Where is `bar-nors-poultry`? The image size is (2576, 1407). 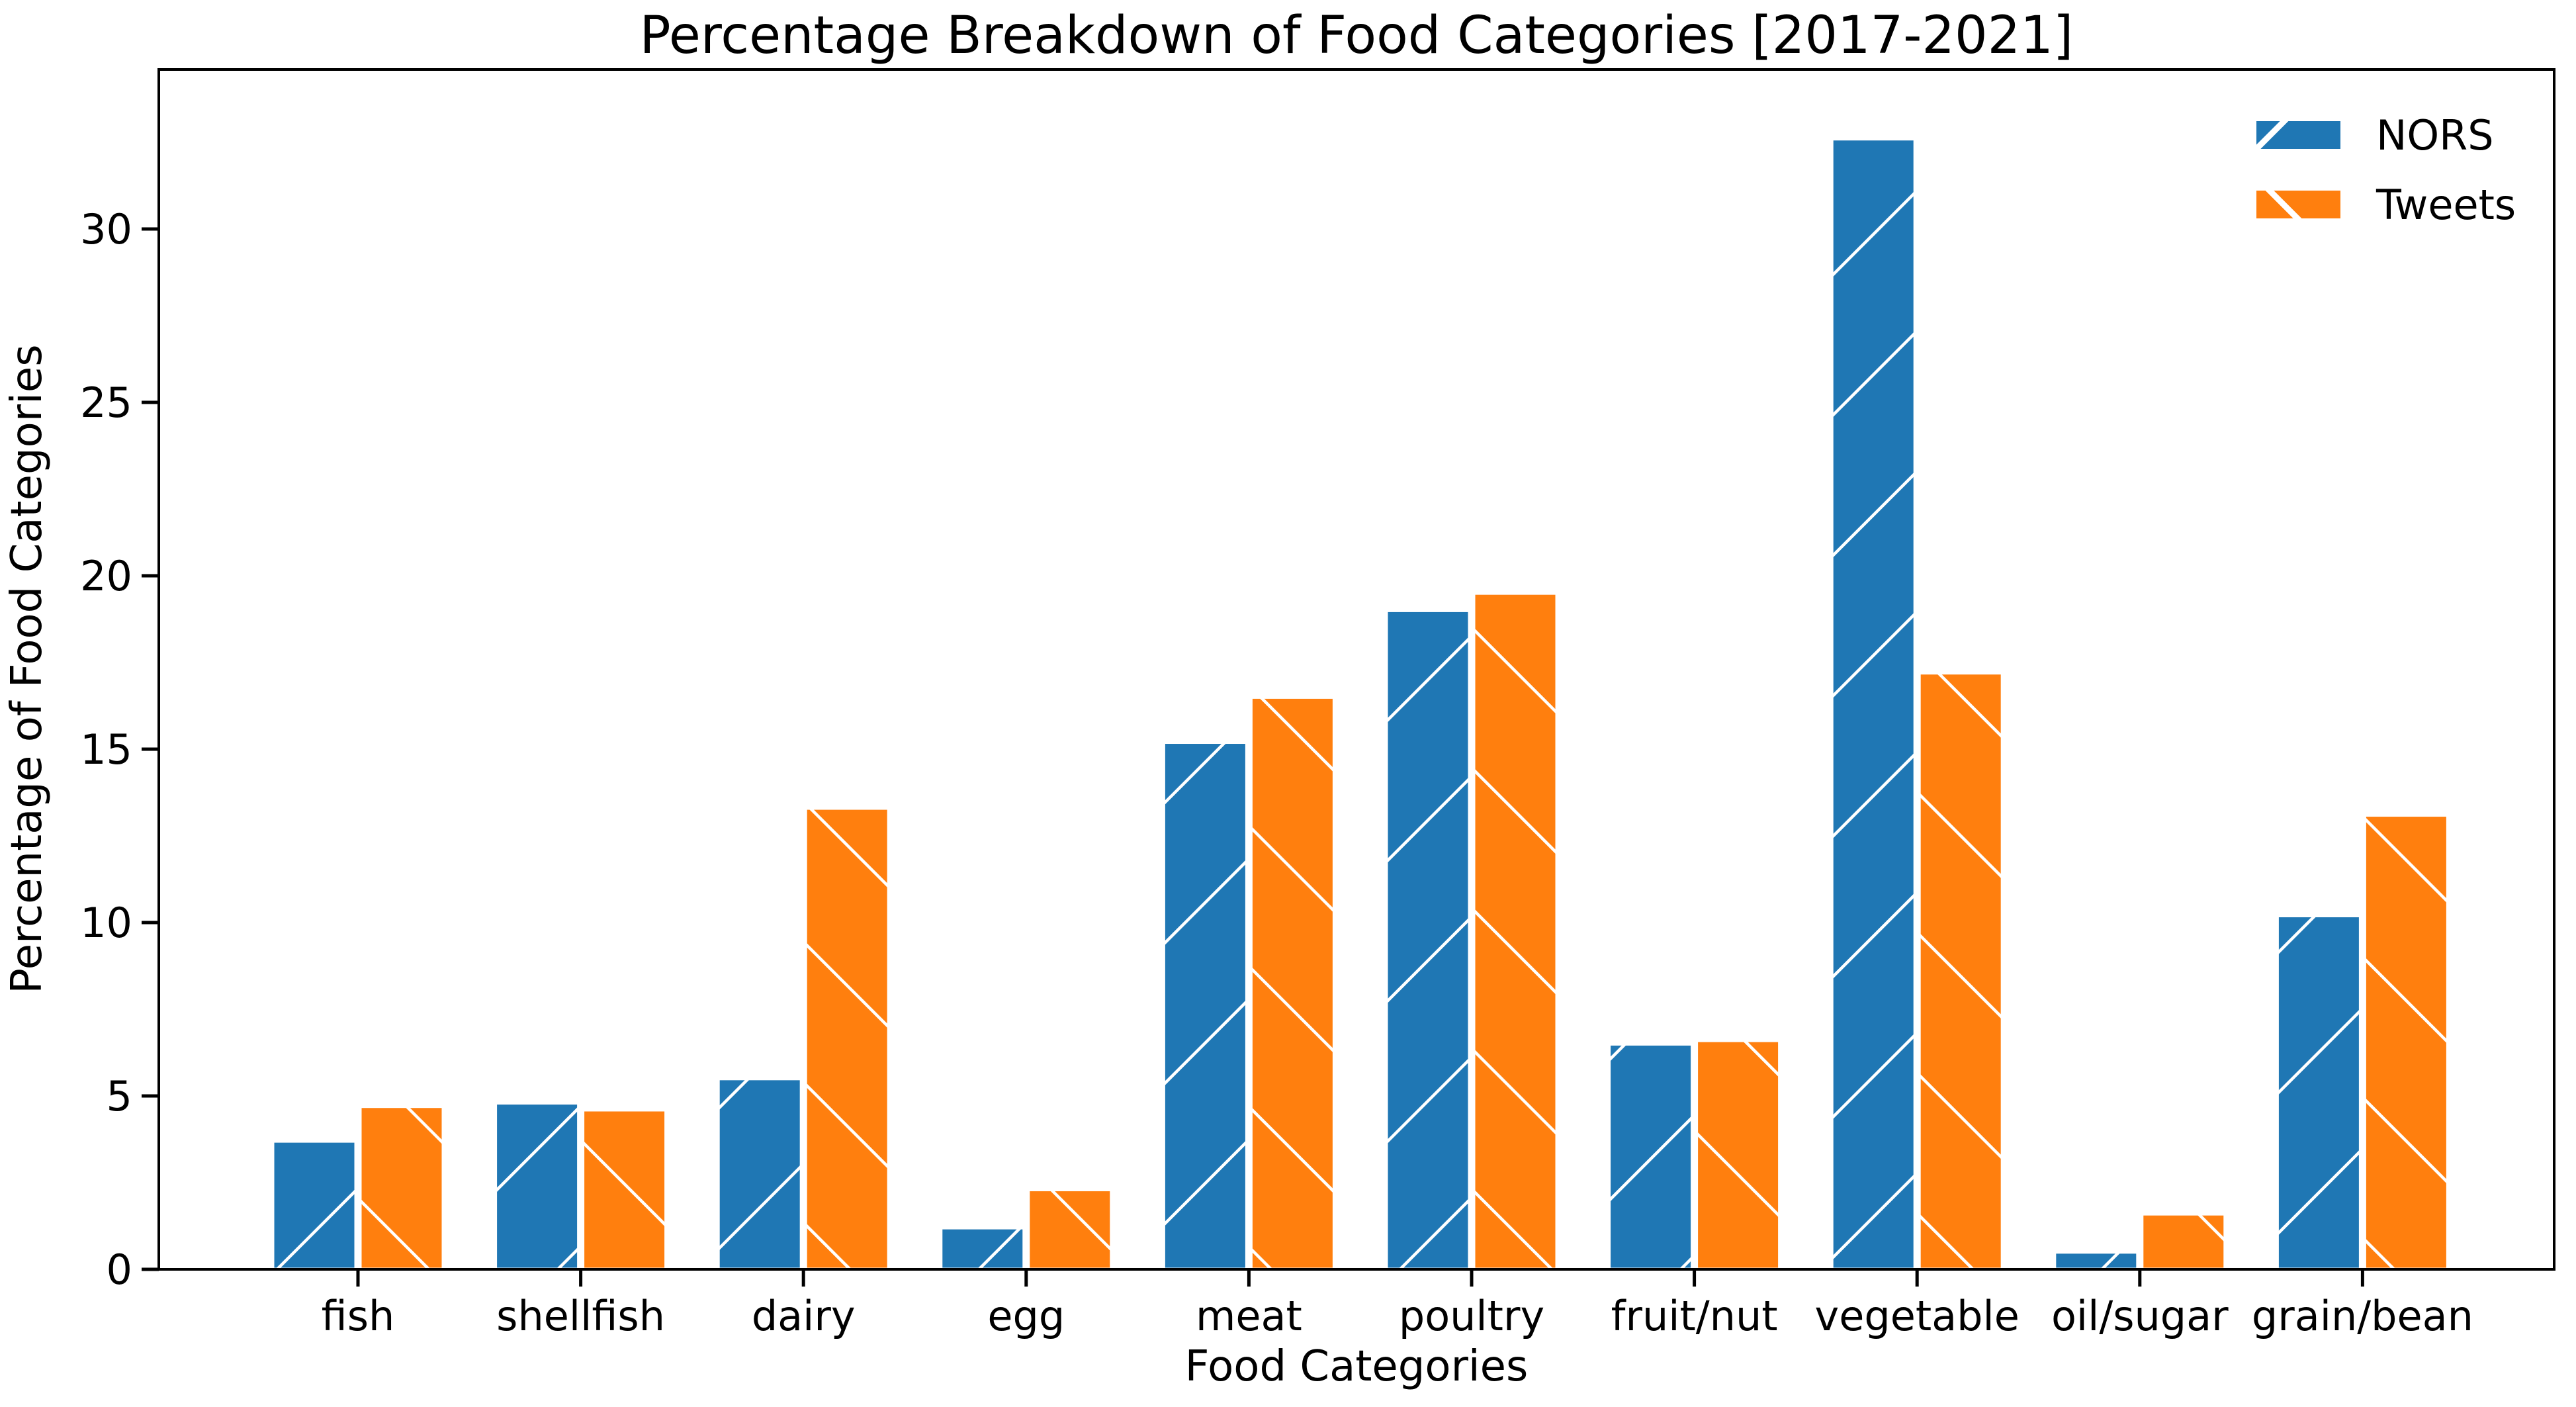 bar-nors-poultry is located at coordinates (1428, 939).